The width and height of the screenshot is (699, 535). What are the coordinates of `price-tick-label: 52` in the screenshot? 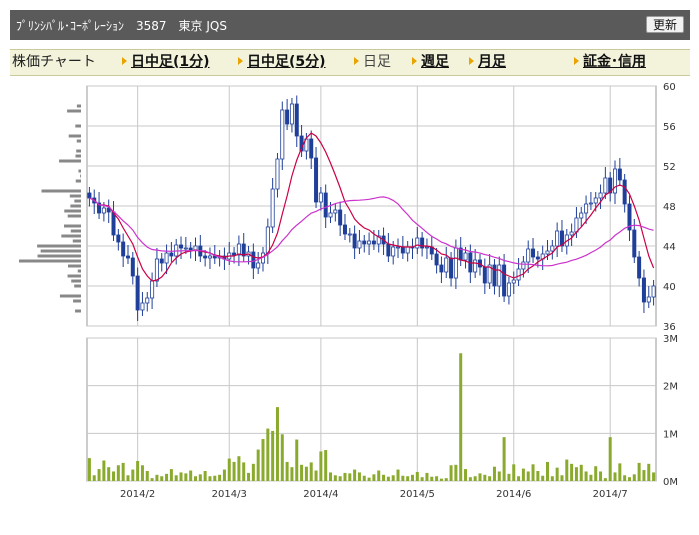 It's located at (669, 167).